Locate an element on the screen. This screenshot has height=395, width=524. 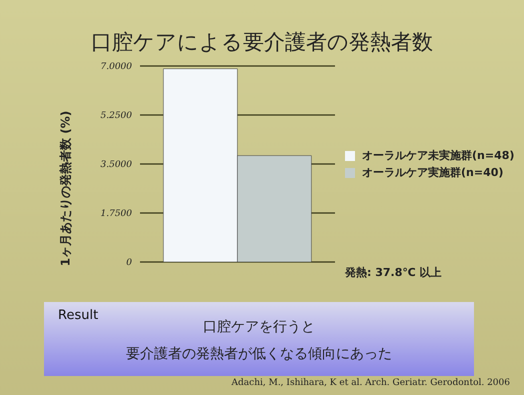
y-tick-label: 5.2500 is located at coordinates (116, 116).